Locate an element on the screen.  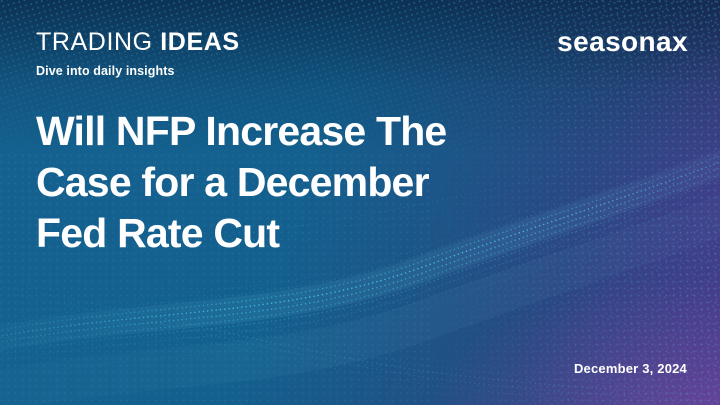
title-line-3: Fed Rate Cut is located at coordinates (158, 233).